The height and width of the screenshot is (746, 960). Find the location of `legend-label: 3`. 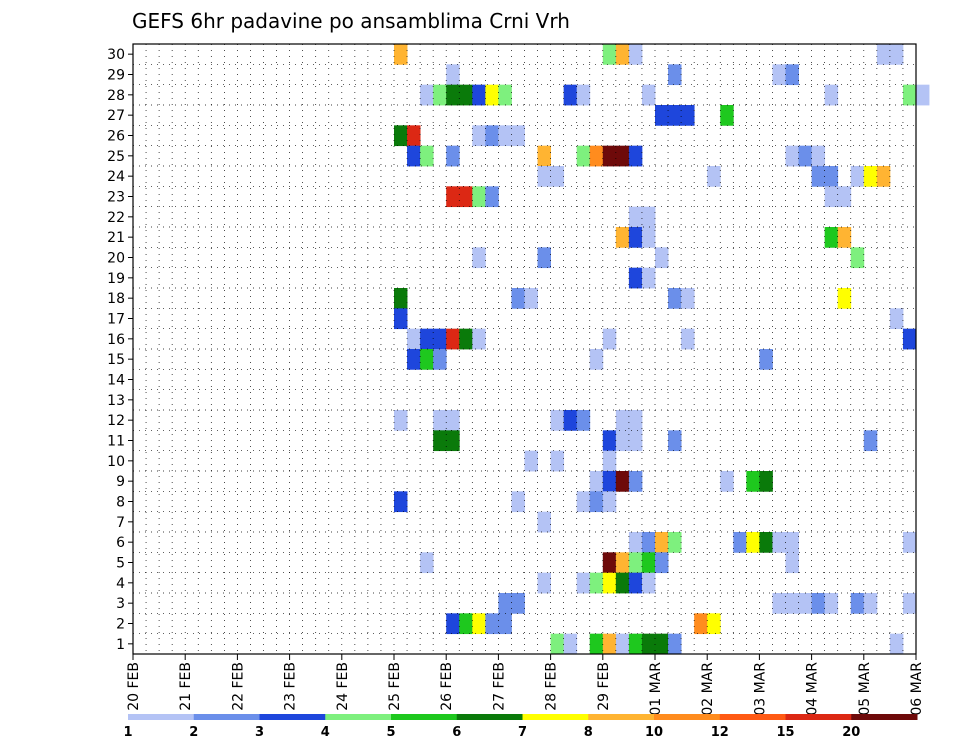

legend-label: 3 is located at coordinates (259, 732).